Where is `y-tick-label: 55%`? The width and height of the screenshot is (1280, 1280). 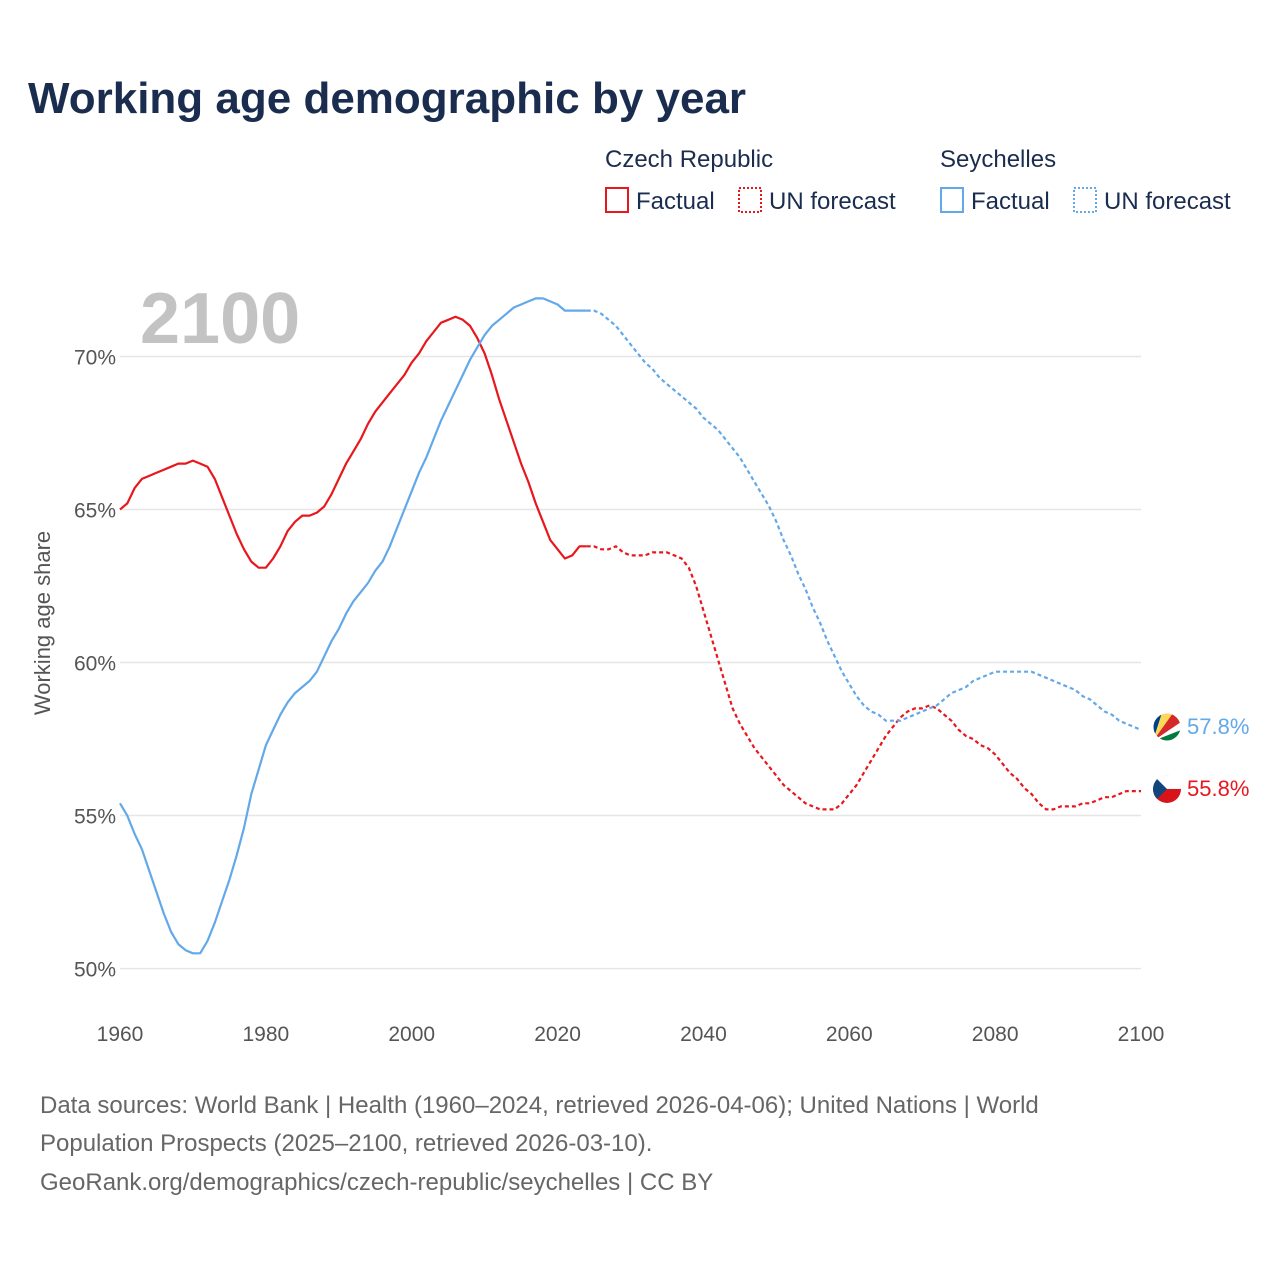 y-tick-label: 55% is located at coordinates (95, 817).